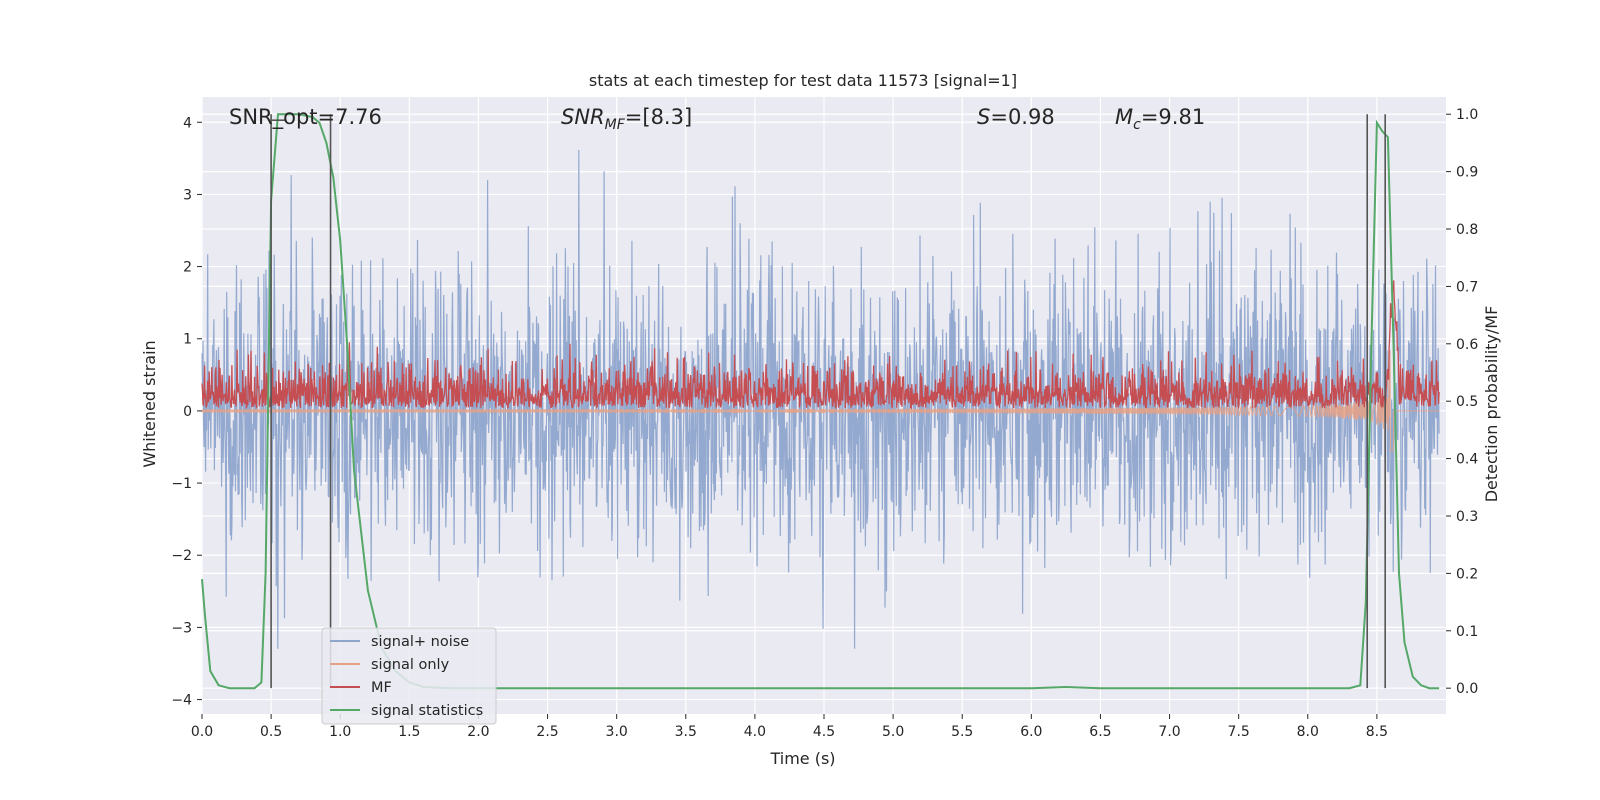  I want to click on left-y-axis-ticks: −4 −3 −2 −1 0 1 2 3 4, so click(186, 412).